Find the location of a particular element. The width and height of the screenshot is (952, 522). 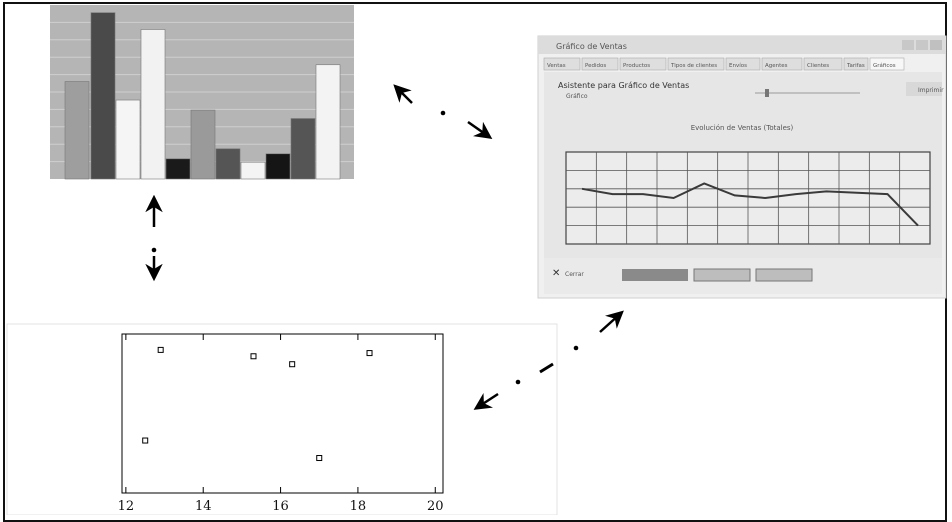

scatter-plot-area is located at coordinates (282, 413).